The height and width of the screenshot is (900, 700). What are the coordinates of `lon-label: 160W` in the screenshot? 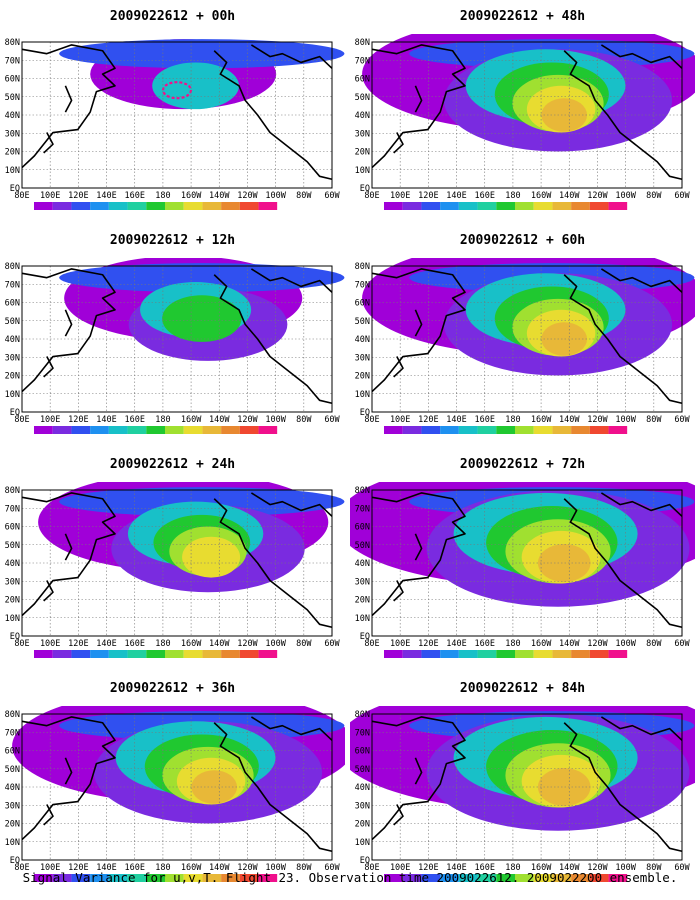 It's located at (191, 196).